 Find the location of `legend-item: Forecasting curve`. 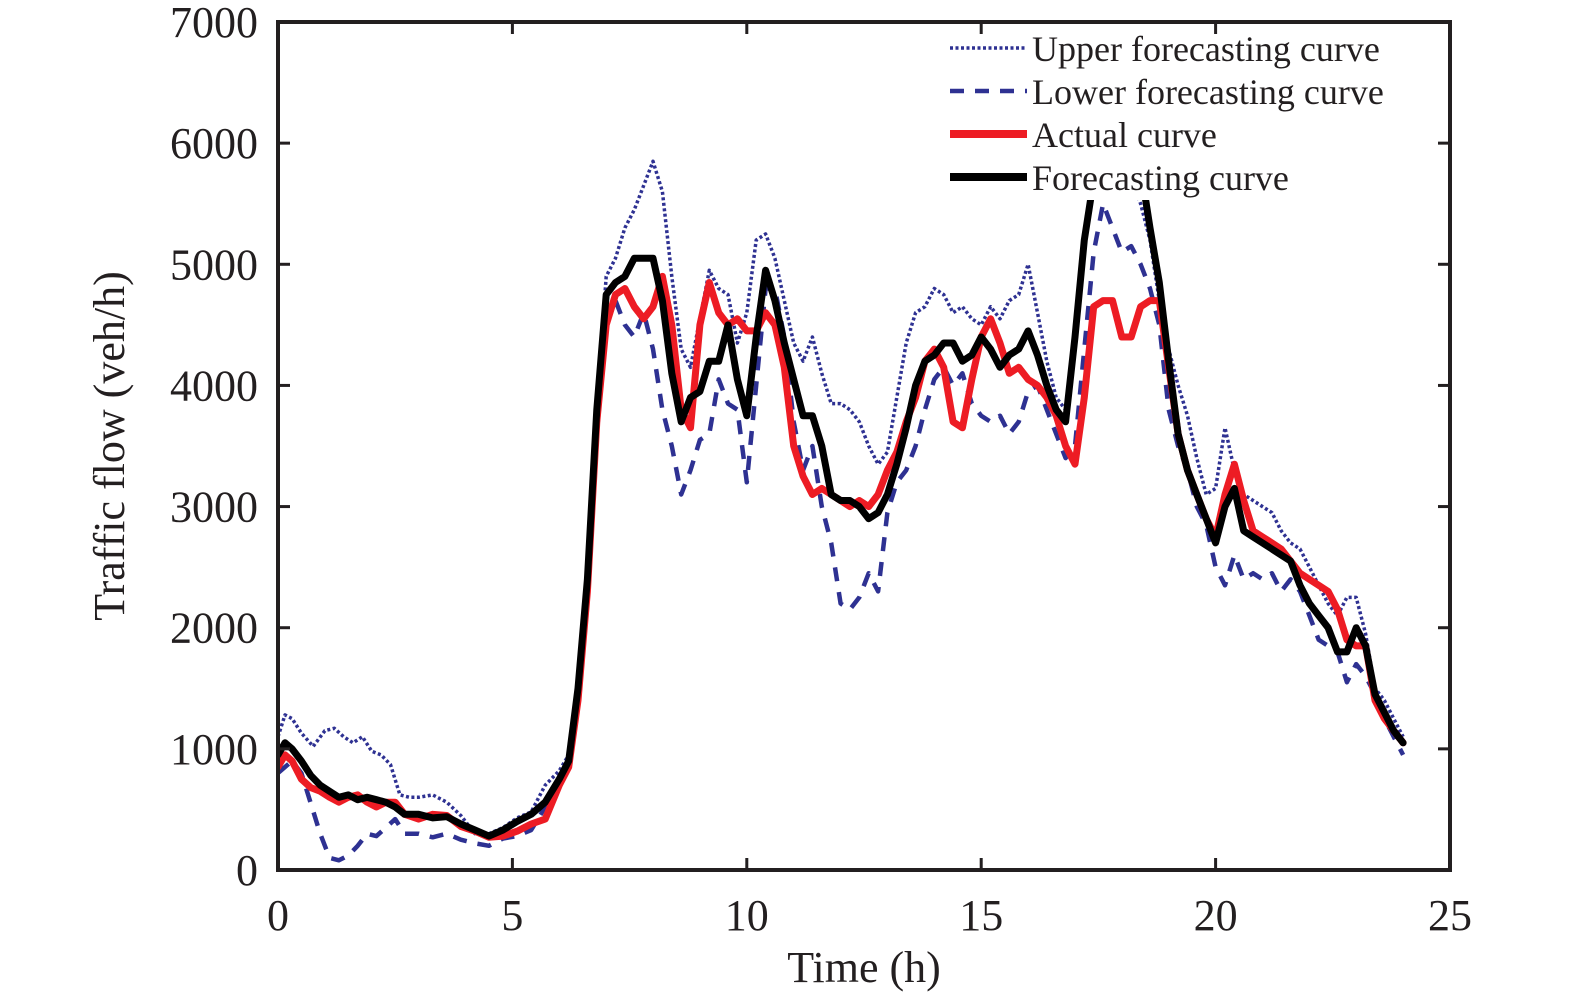

legend-item: Forecasting curve is located at coordinates (1119, 178).